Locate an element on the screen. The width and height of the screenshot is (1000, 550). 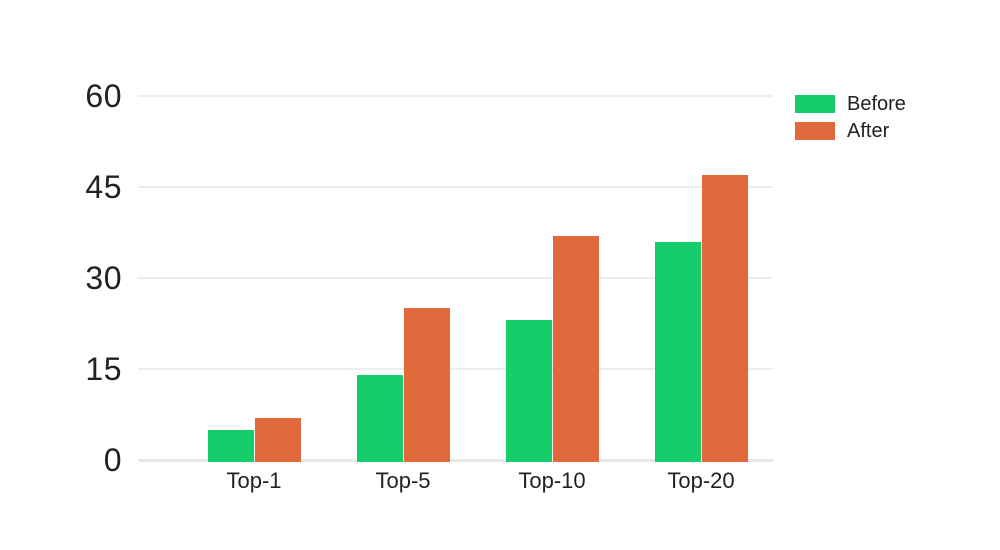
legend-item-before: Before is located at coordinates (850, 104).